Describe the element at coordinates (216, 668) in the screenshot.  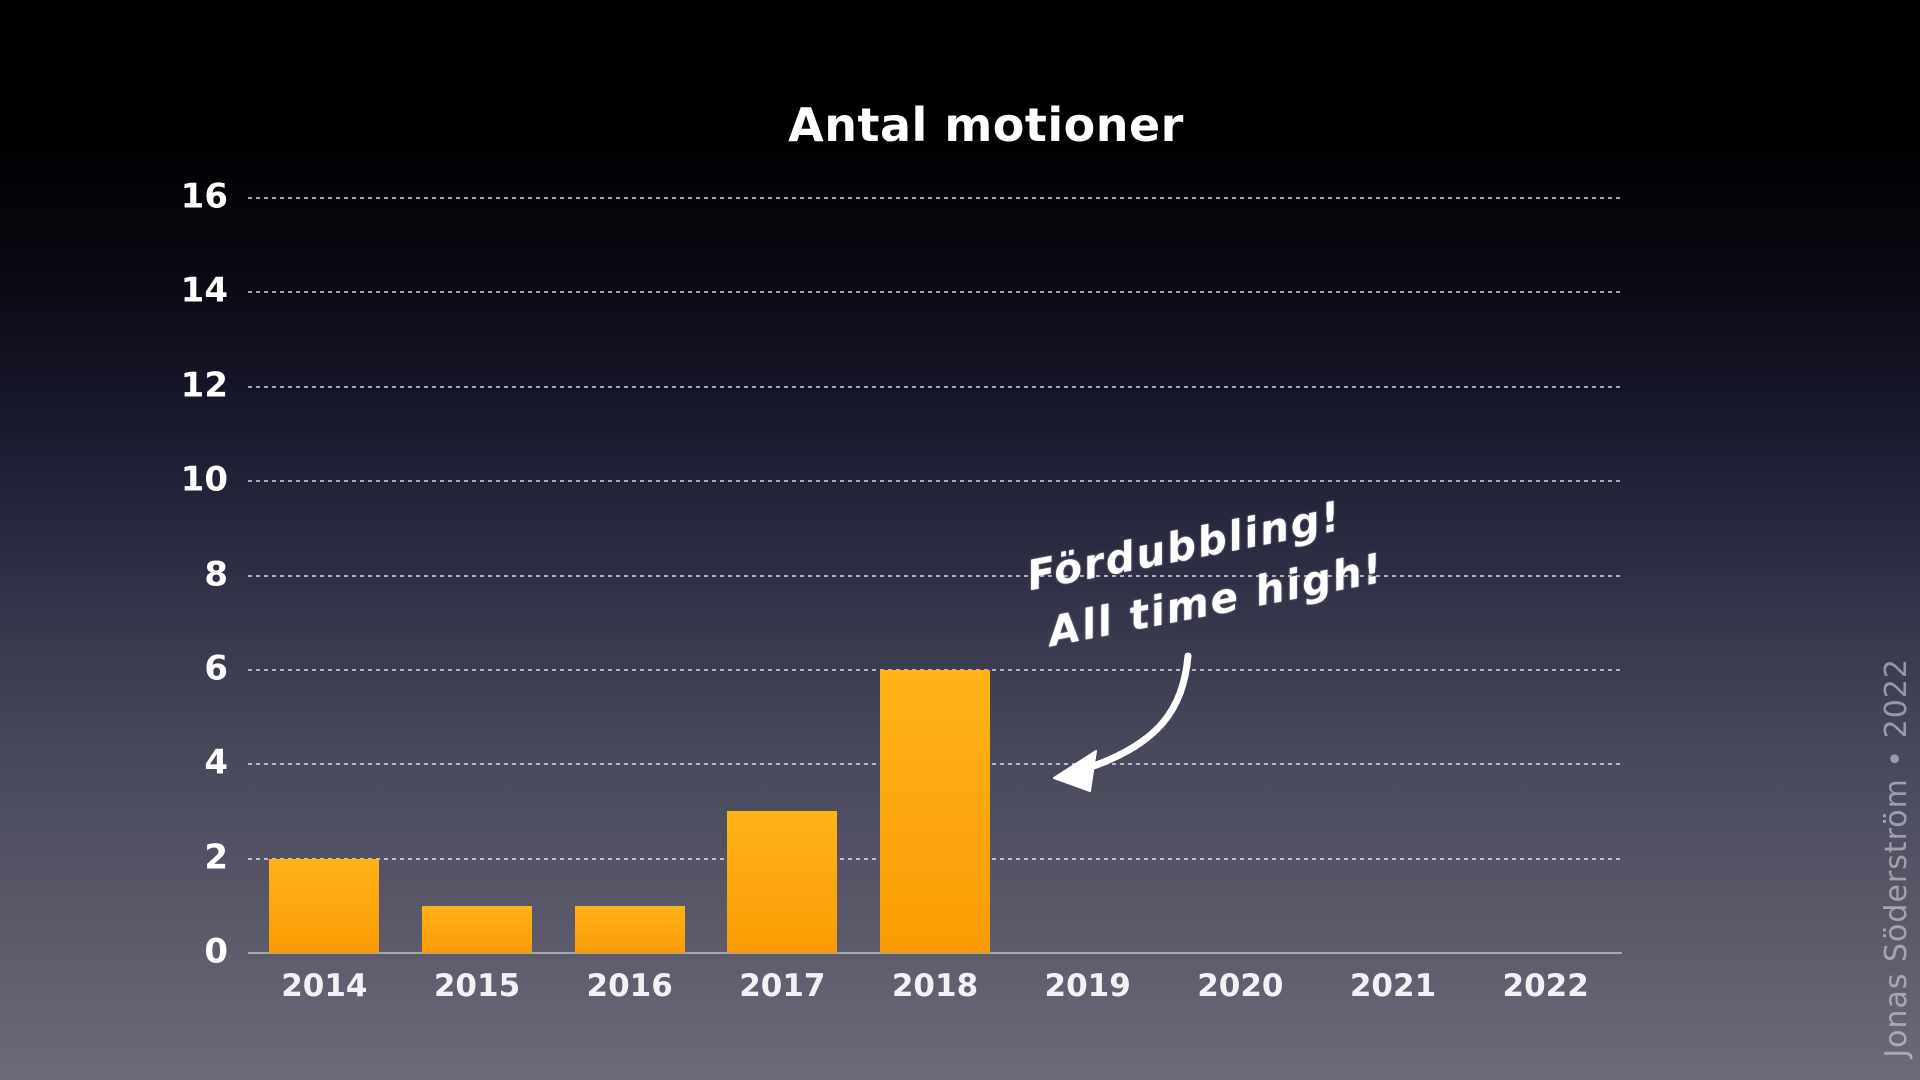
I see `y-axis-tick-label-6: 6` at that location.